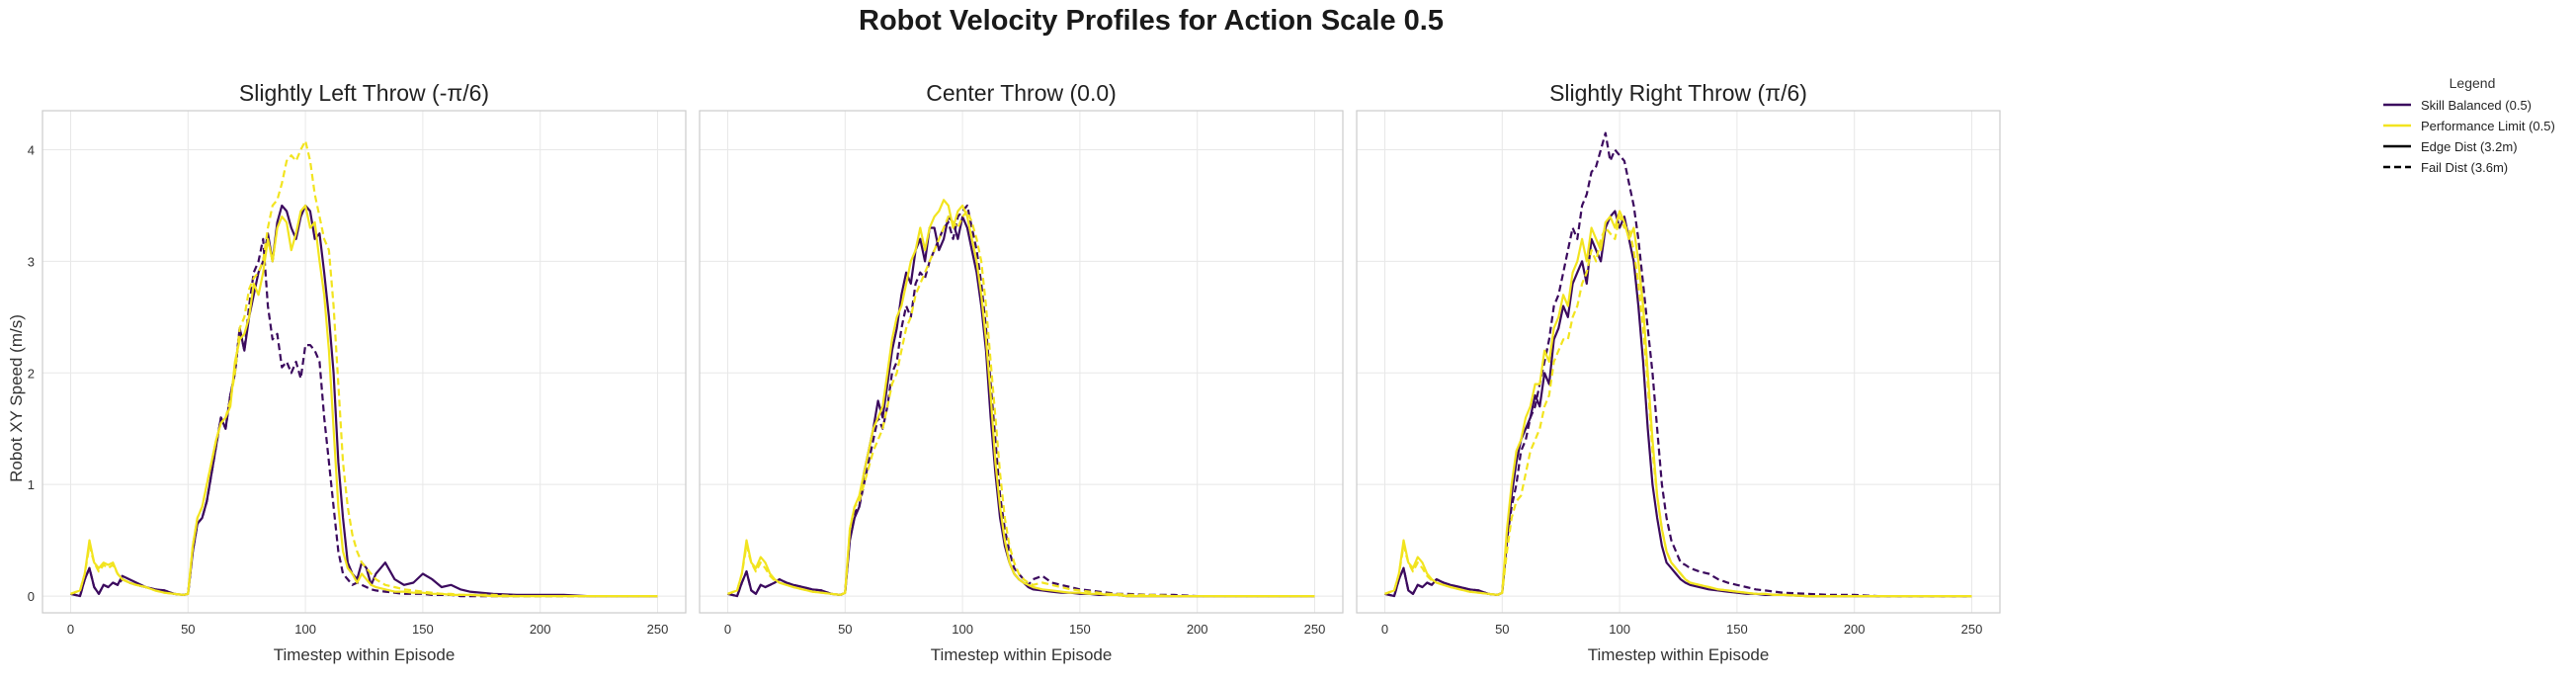 This screenshot has width=2576, height=683. Describe the element at coordinates (31, 261) in the screenshot. I see `y-tick-label: 3` at that location.